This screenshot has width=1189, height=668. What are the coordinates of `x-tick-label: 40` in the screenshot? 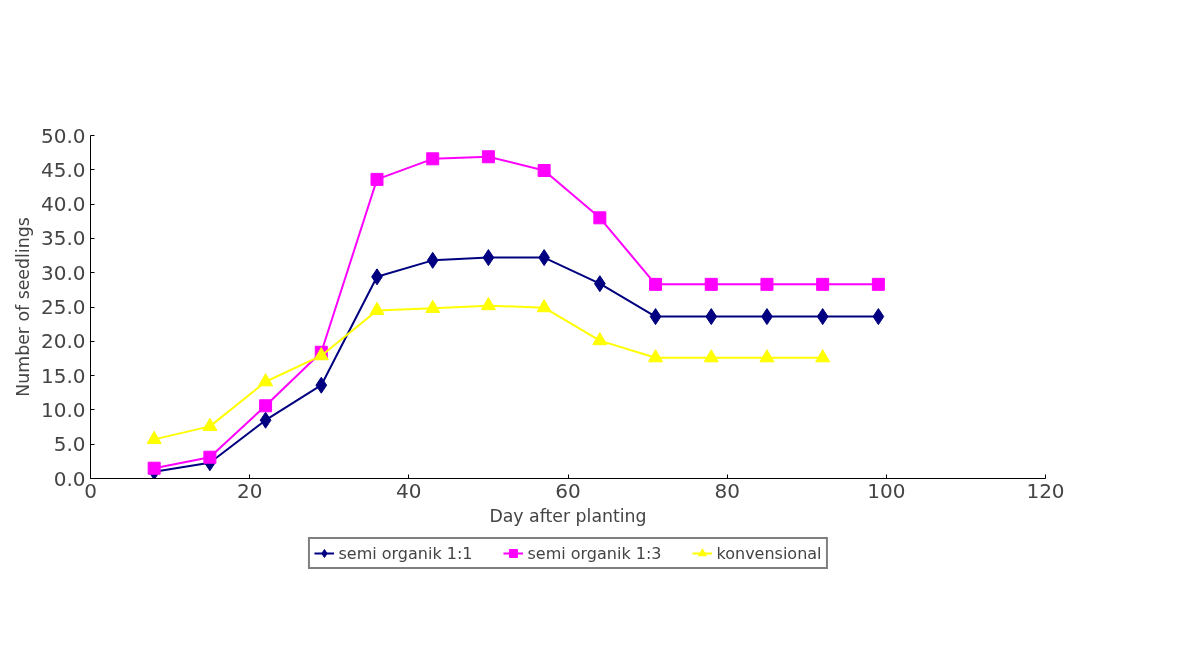 It's located at (409, 490).